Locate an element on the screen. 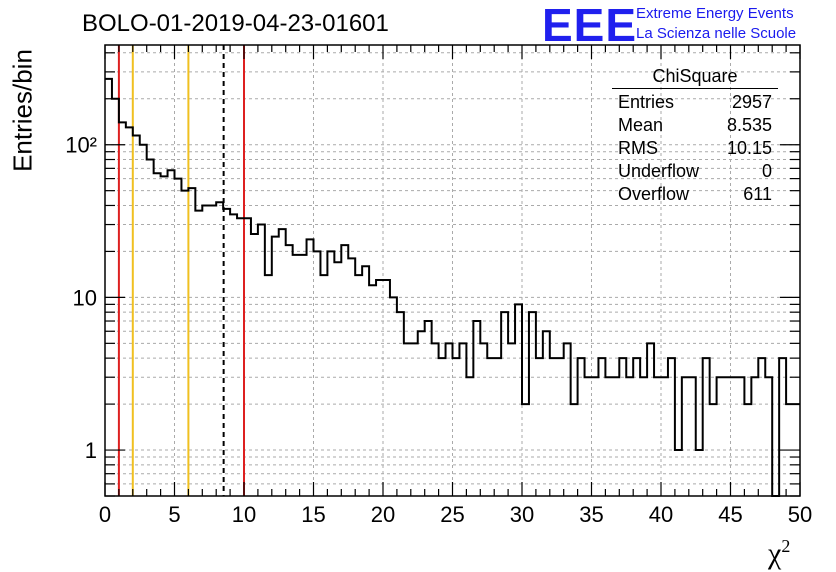 Image resolution: width=836 pixels, height=572 pixels. x-tick-label: 15 is located at coordinates (313, 514).